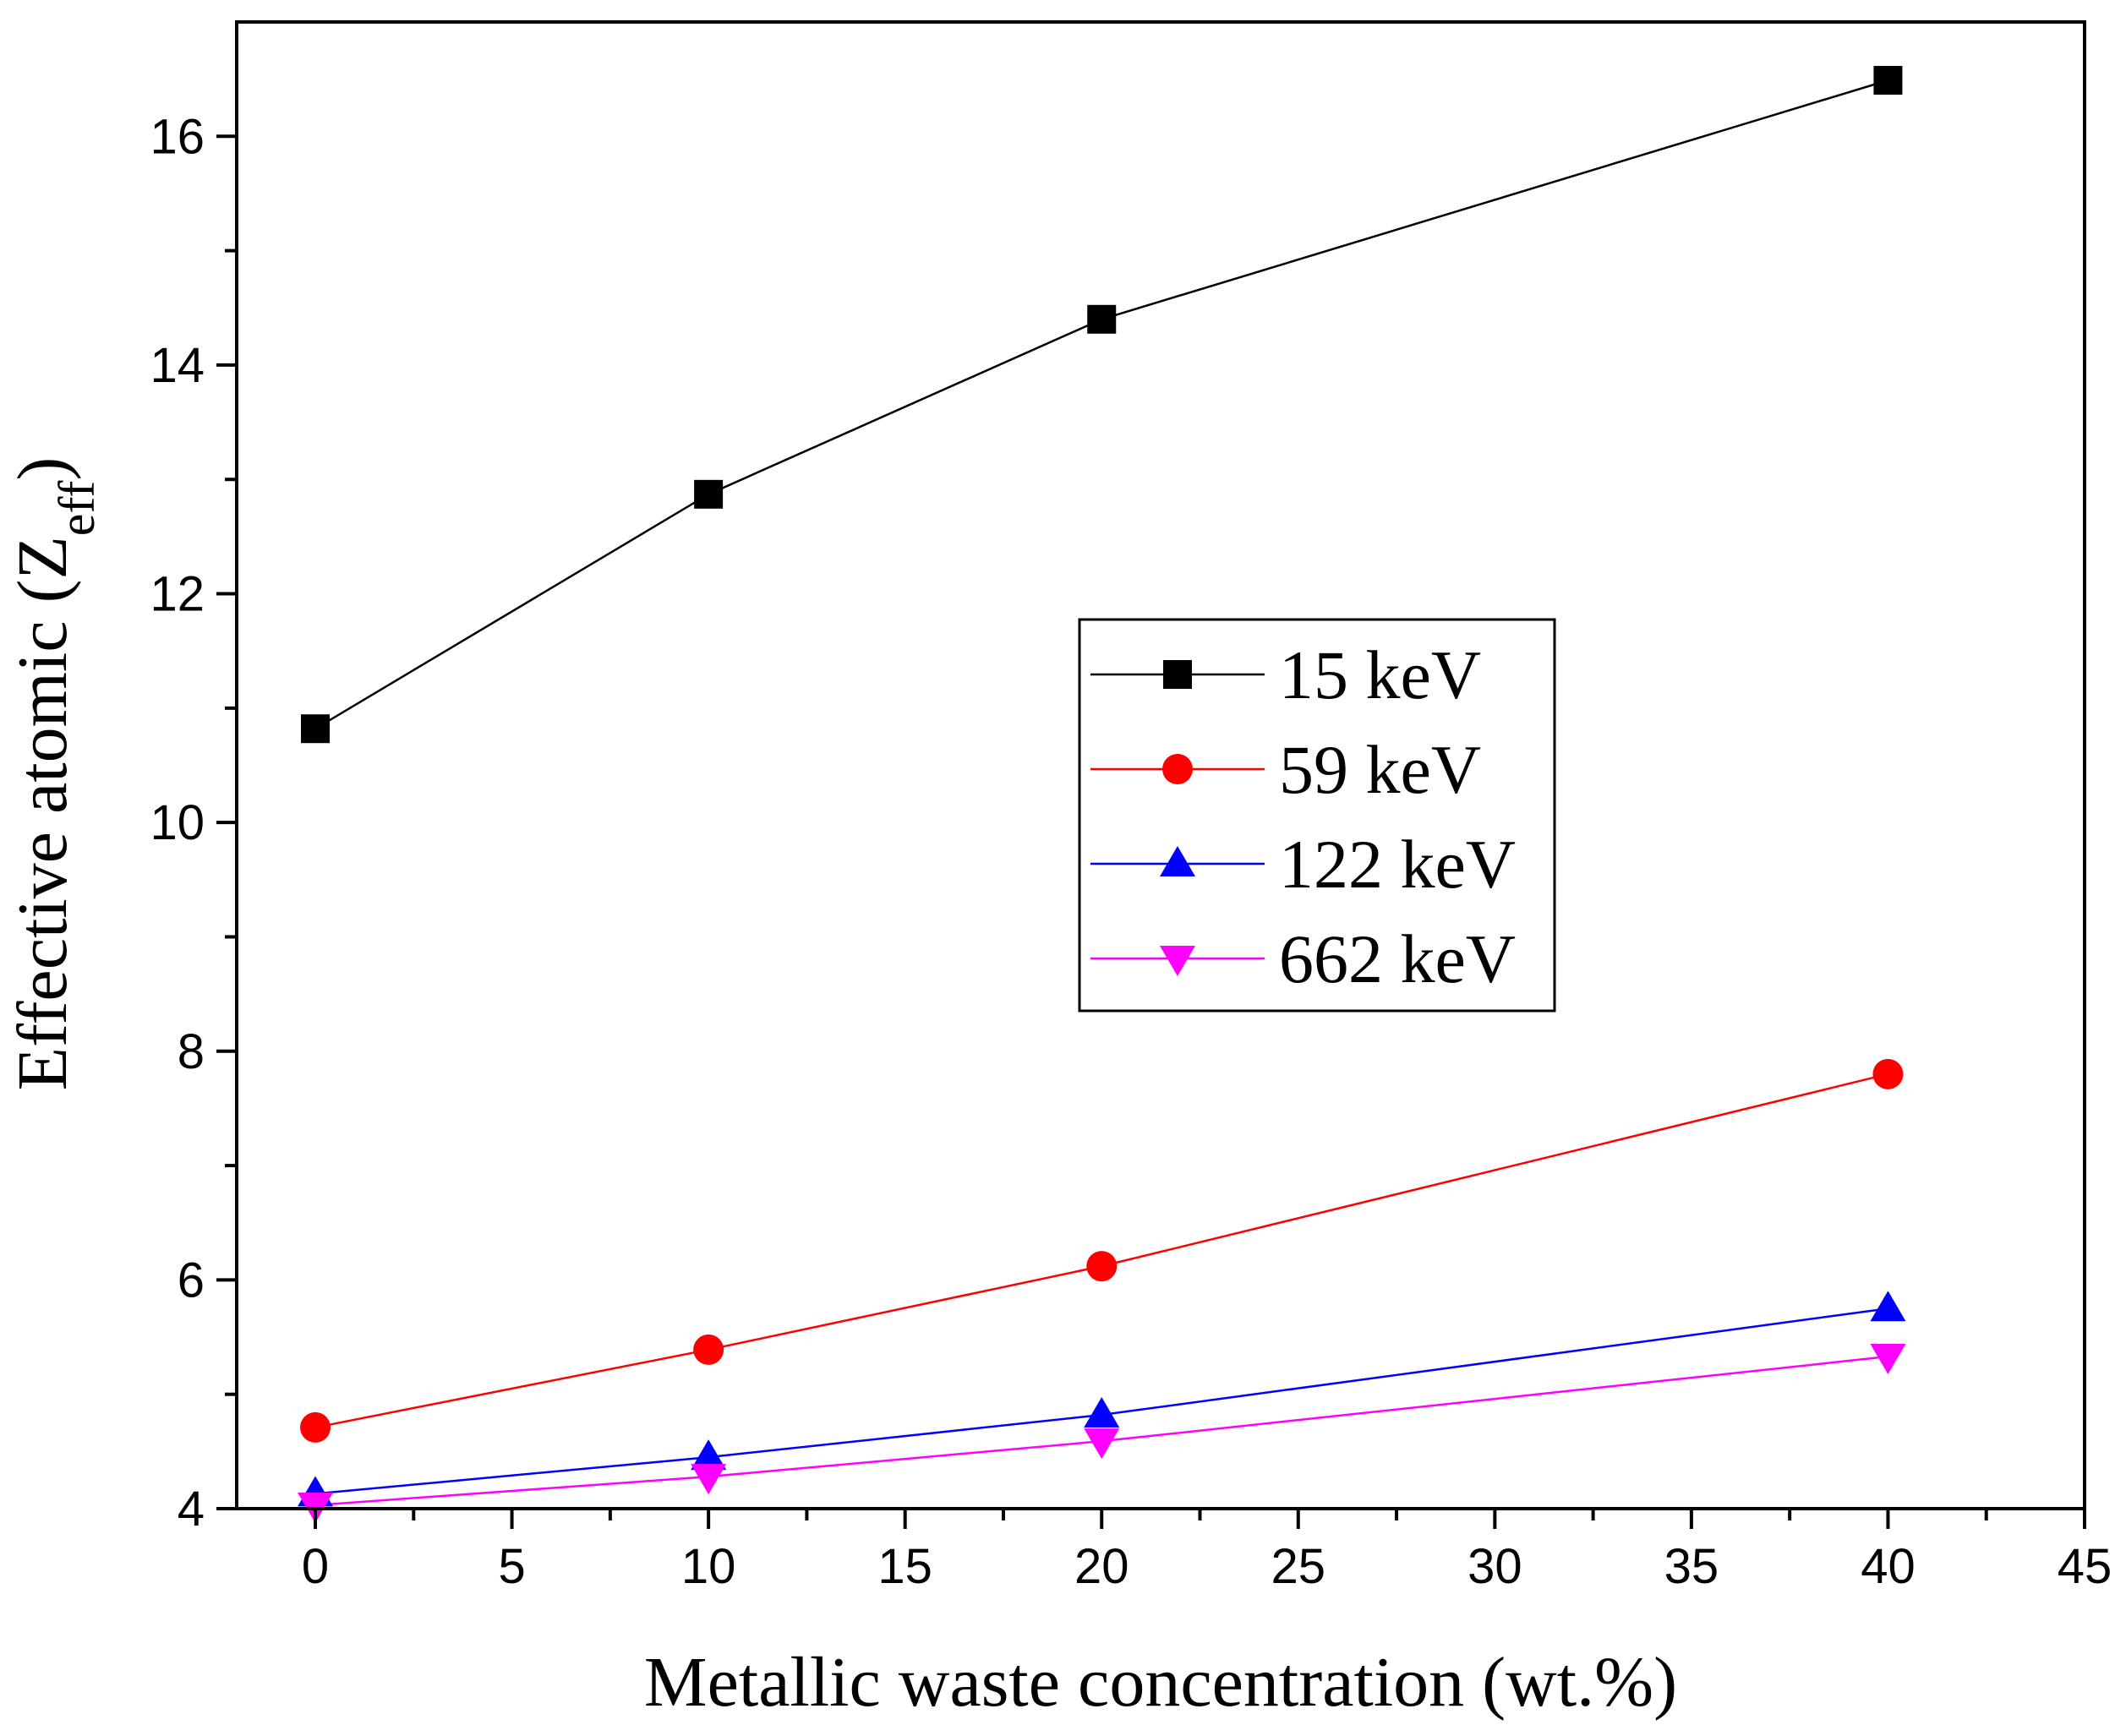 The height and width of the screenshot is (1736, 2126). I want to click on y-tick-label: 6, so click(192, 1280).